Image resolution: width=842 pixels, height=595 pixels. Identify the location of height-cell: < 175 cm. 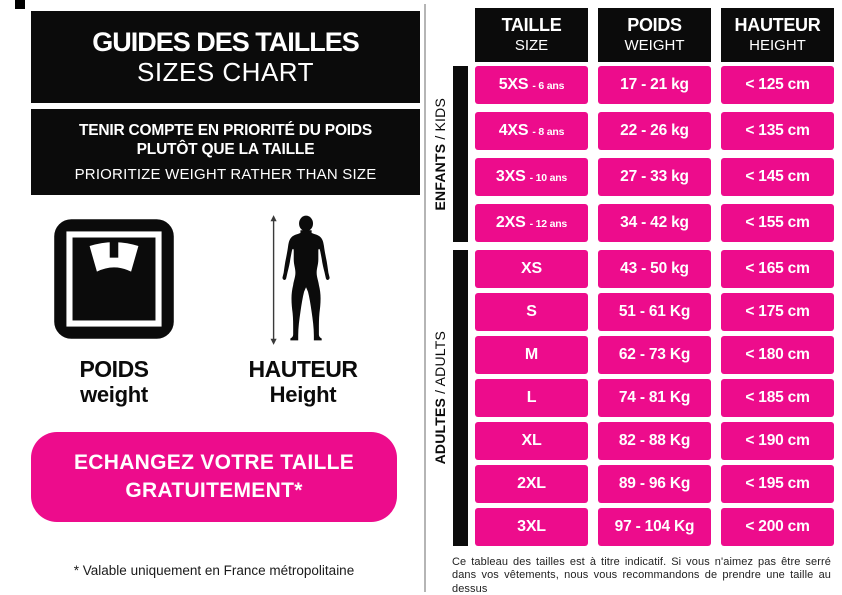
(777, 312).